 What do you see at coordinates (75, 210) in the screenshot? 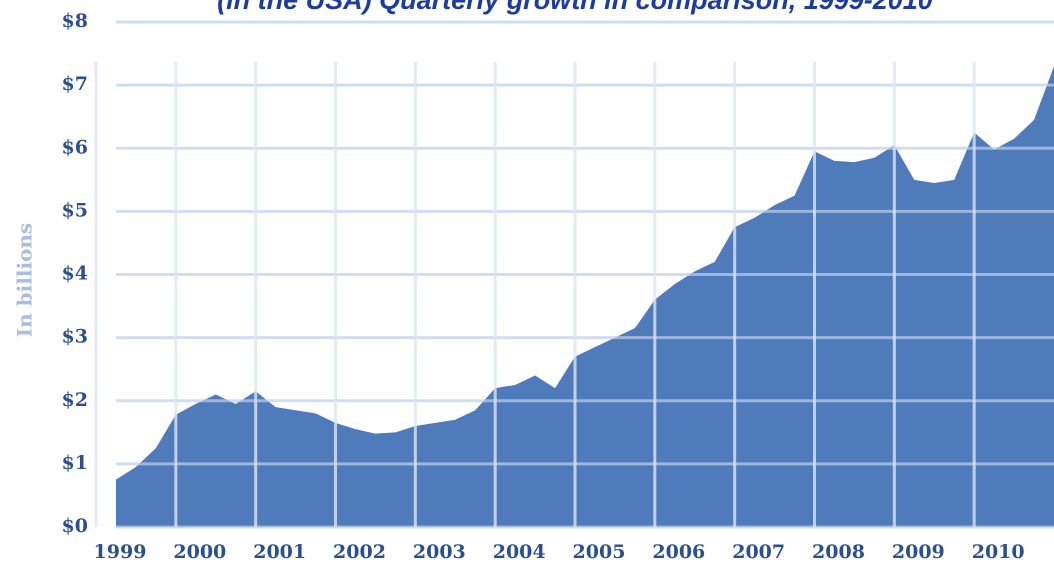
I see `y-tick-label: $5` at bounding box center [75, 210].